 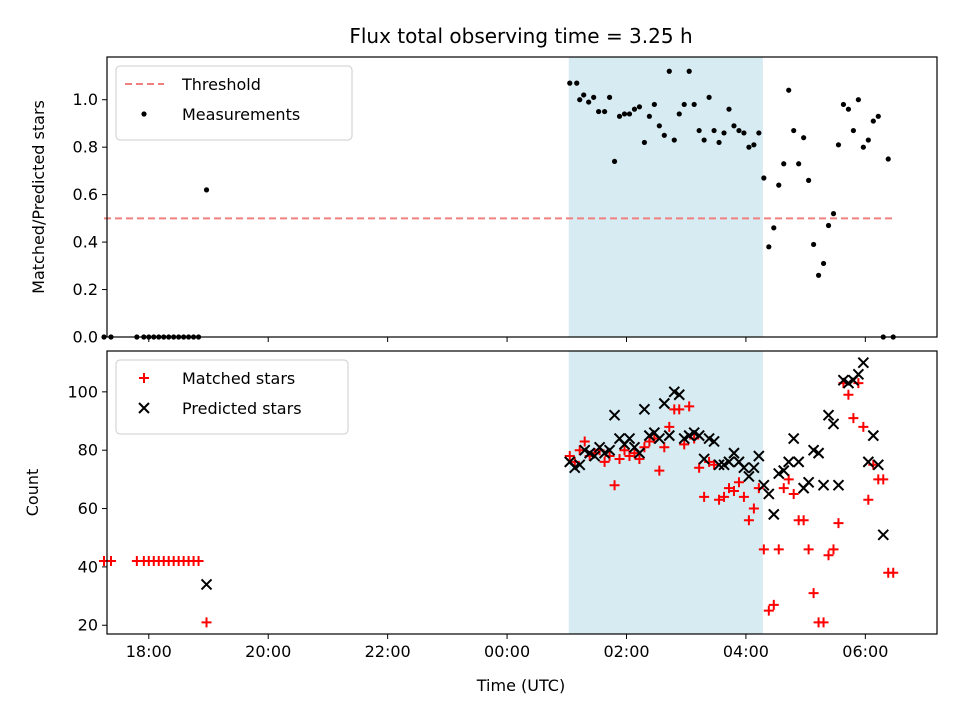 I want to click on y-tick-label: 0.4, so click(x=85, y=242).